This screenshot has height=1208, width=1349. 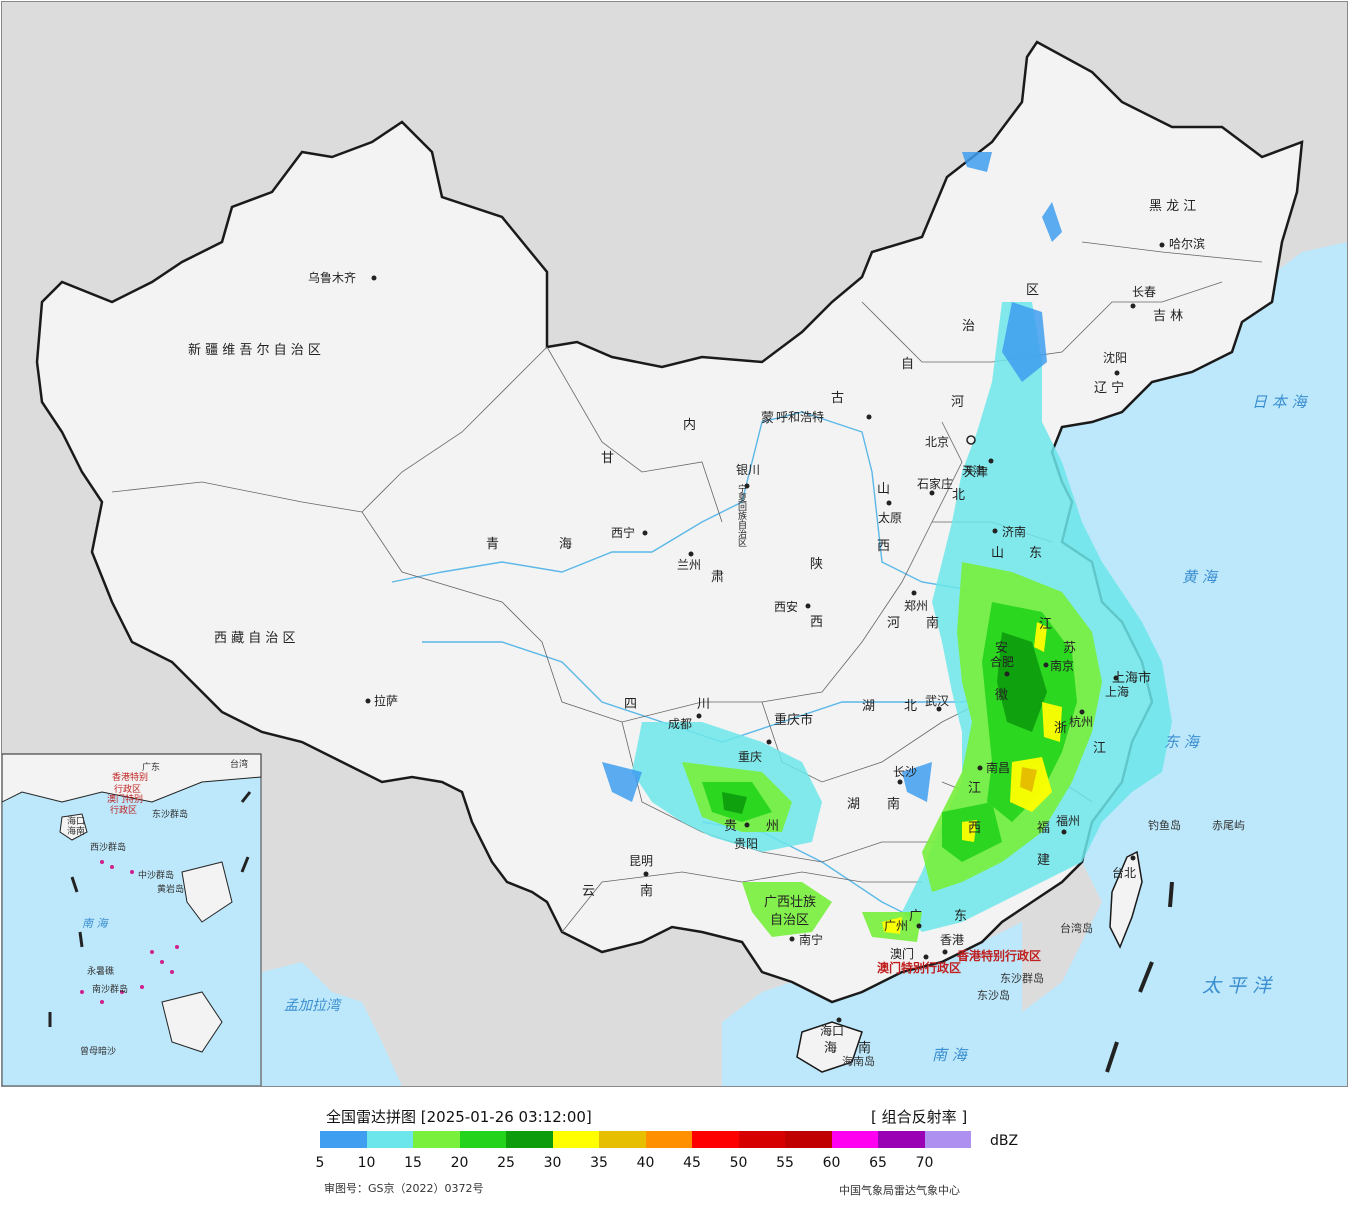 I want to click on city-label: 台北, so click(x=1124, y=872).